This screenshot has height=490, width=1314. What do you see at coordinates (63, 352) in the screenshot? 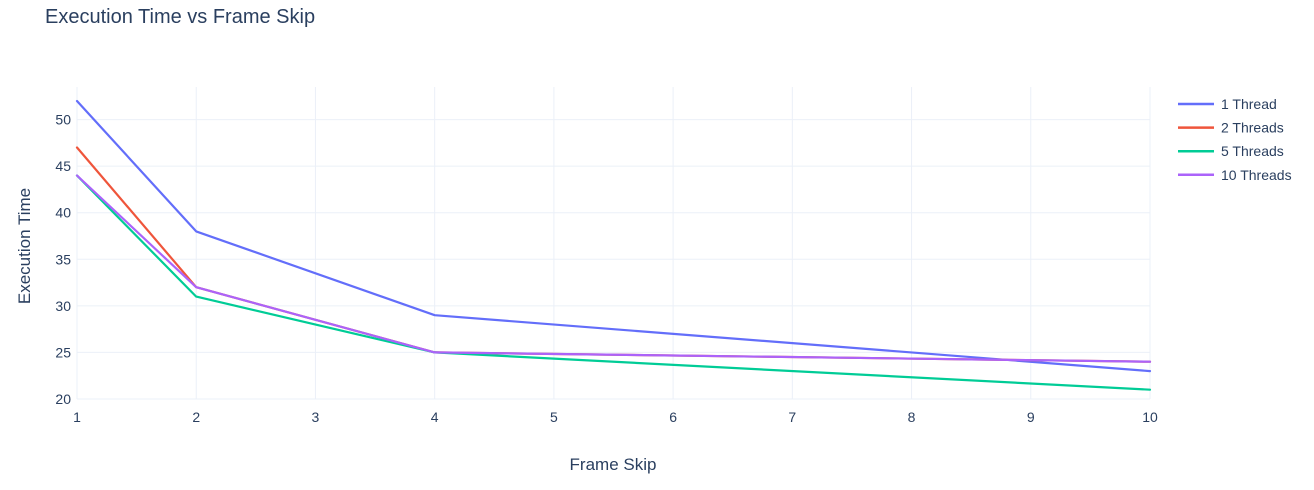
I see `y-tick-label: 25` at bounding box center [63, 352].